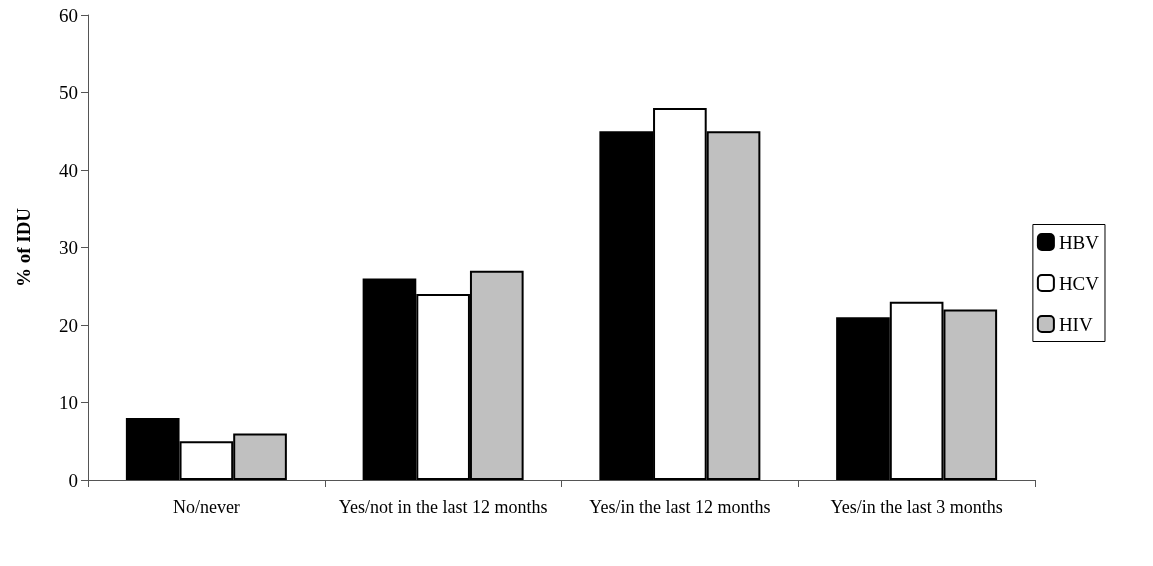 Image resolution: width=1153 pixels, height=566 pixels. What do you see at coordinates (23, 247) in the screenshot?
I see `y-axis-title: % of IDU` at bounding box center [23, 247].